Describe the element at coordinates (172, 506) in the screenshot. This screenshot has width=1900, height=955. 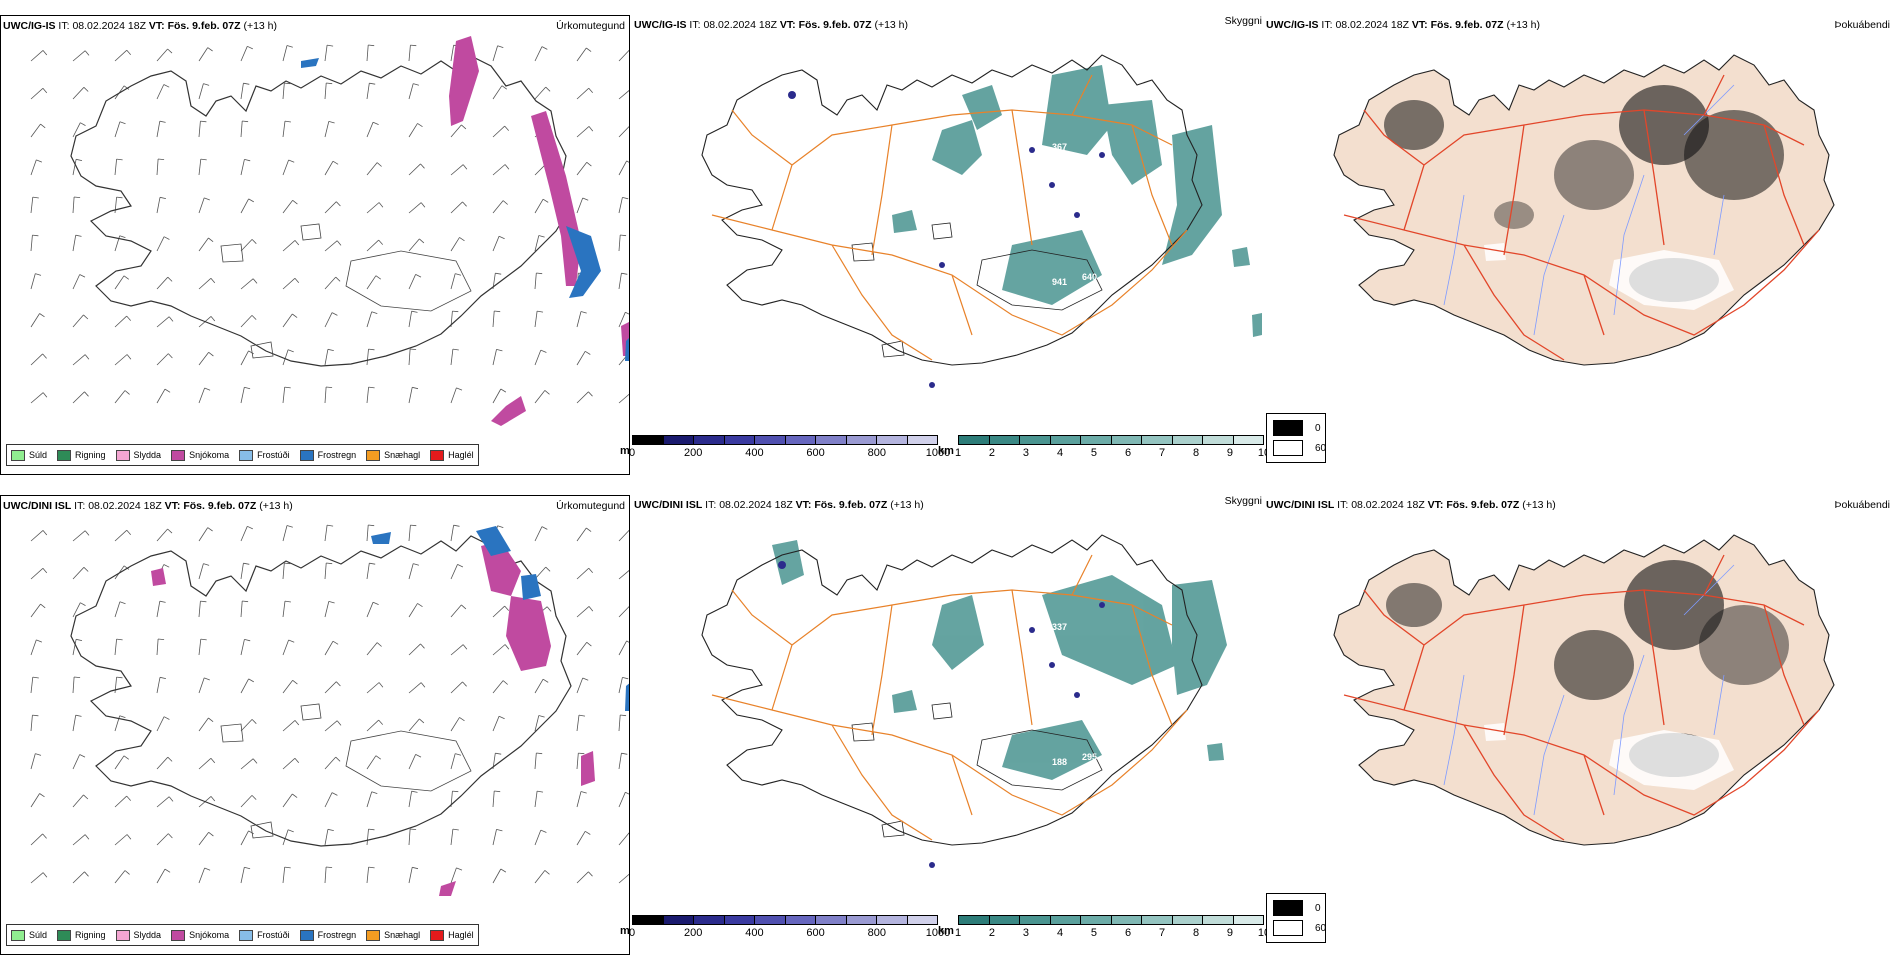
I see `vt-label: VT:` at that location.